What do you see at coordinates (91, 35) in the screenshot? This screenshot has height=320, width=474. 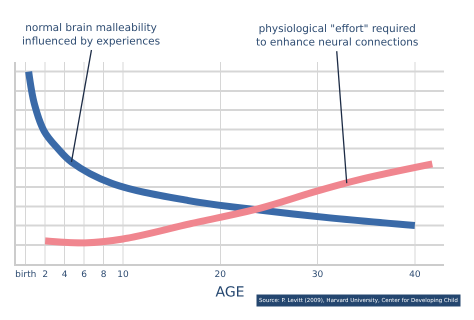 I see `annotation: normal brain malleability influenced by experiences` at bounding box center [91, 35].